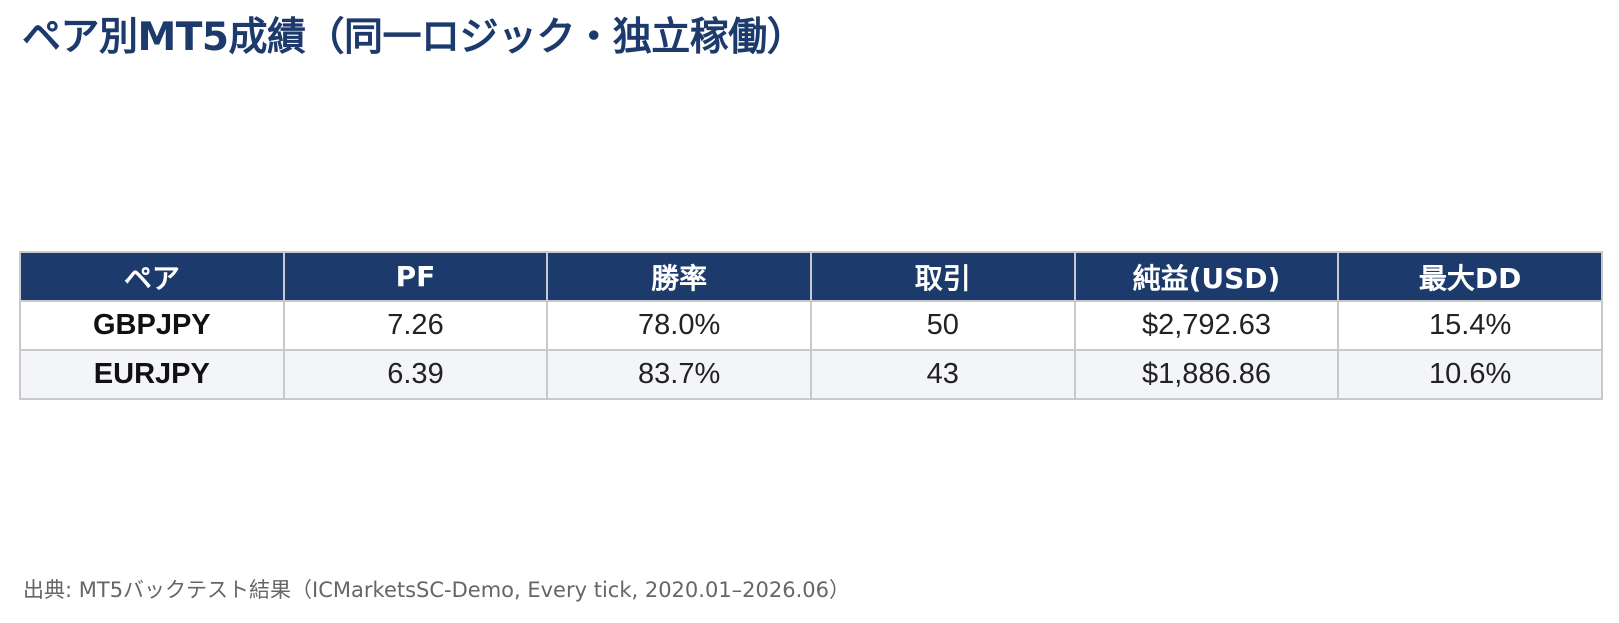 The width and height of the screenshot is (1619, 623). What do you see at coordinates (152, 276) in the screenshot?
I see `column-header-pair: ペア` at bounding box center [152, 276].